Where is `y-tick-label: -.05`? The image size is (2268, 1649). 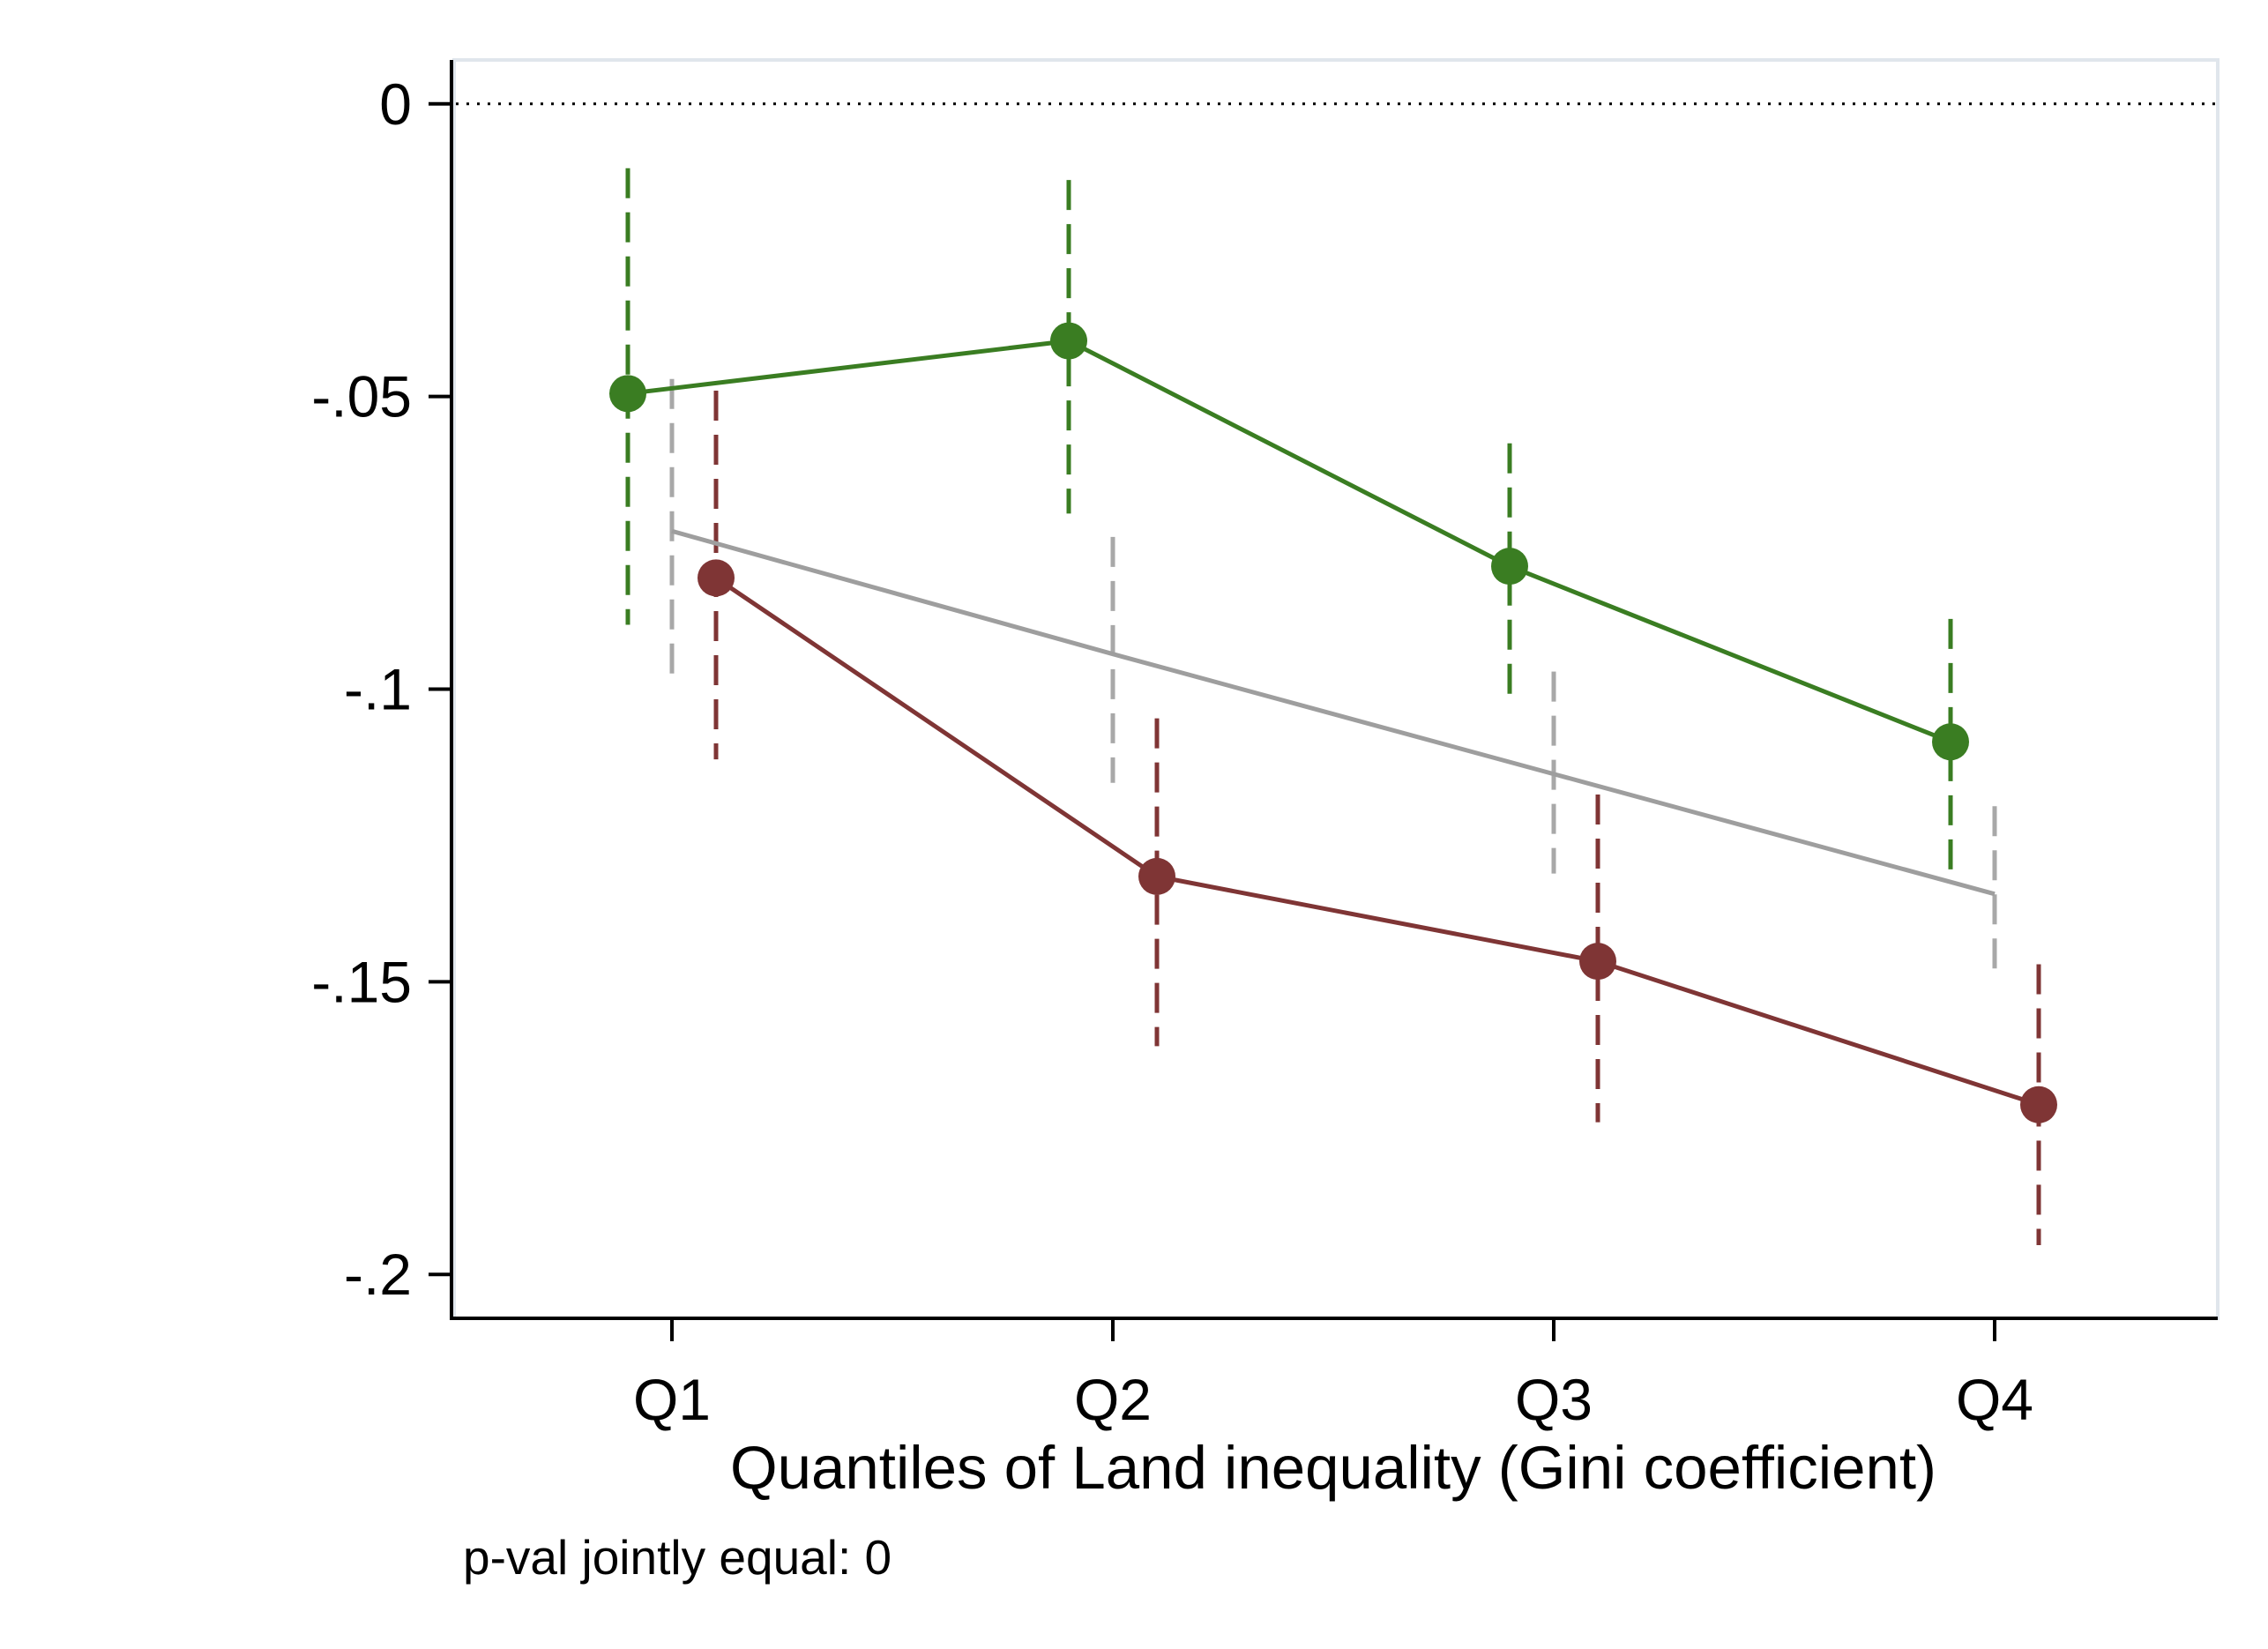
y-tick-label: -.05 is located at coordinates (361, 396).